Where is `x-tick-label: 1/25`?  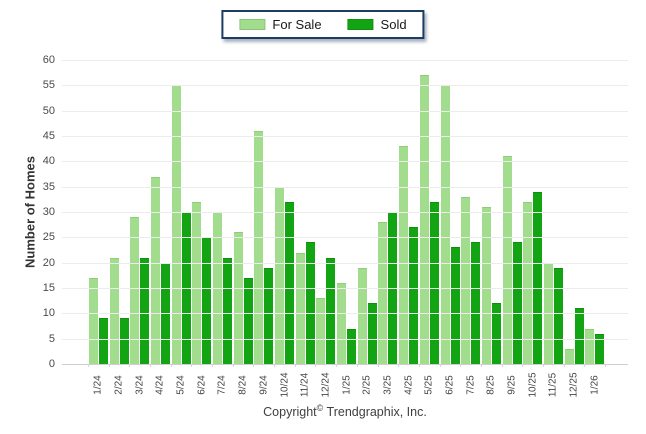
x-tick-label: 1/25 is located at coordinates (347, 385).